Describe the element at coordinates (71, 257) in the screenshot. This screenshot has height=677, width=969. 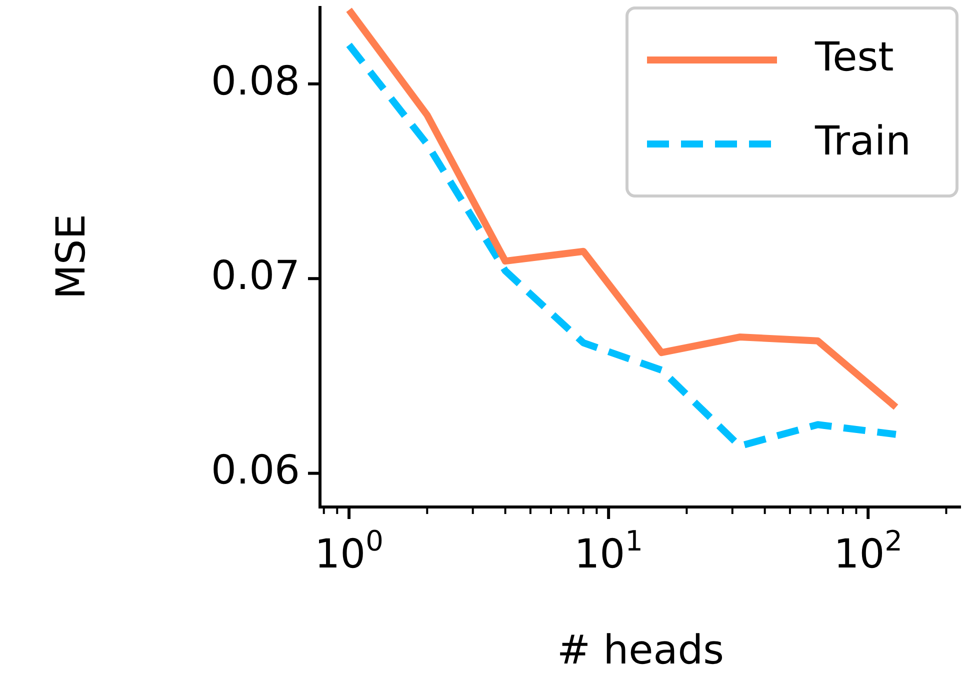
I see `y-axis-title: MSE` at that location.